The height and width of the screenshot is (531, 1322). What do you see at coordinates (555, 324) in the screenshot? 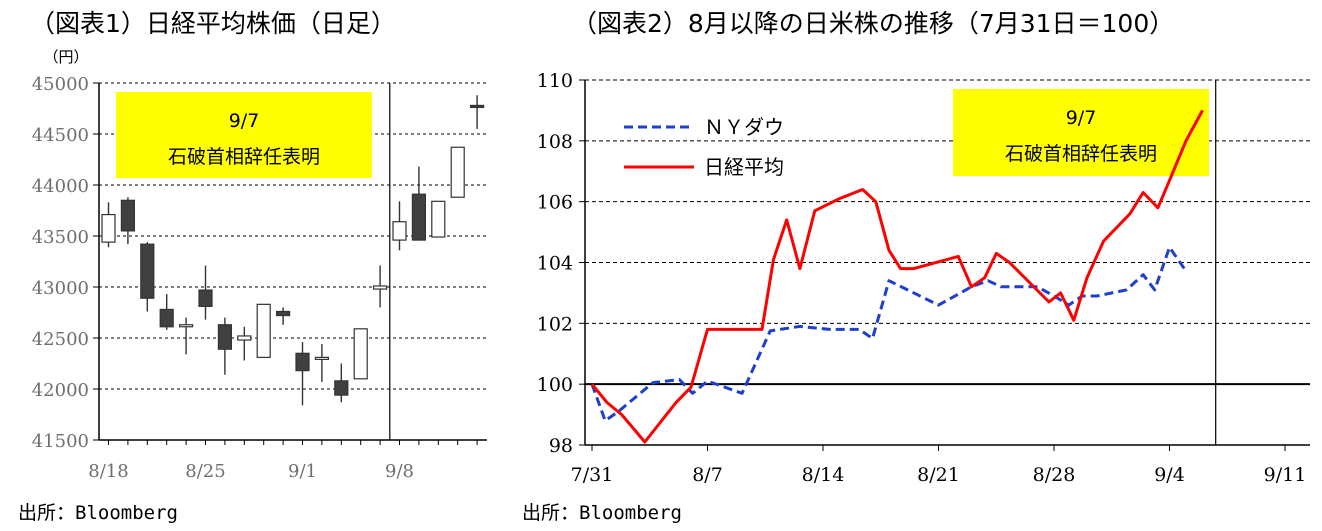
I see `y-tick-label: 102` at bounding box center [555, 324].